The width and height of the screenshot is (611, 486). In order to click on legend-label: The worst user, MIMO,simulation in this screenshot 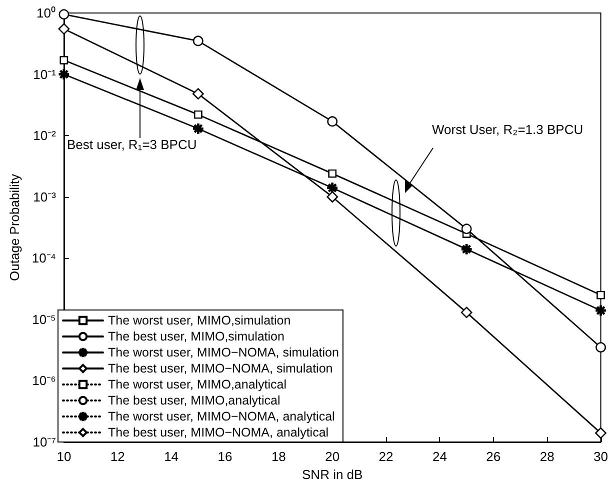, I will do `click(199, 321)`.